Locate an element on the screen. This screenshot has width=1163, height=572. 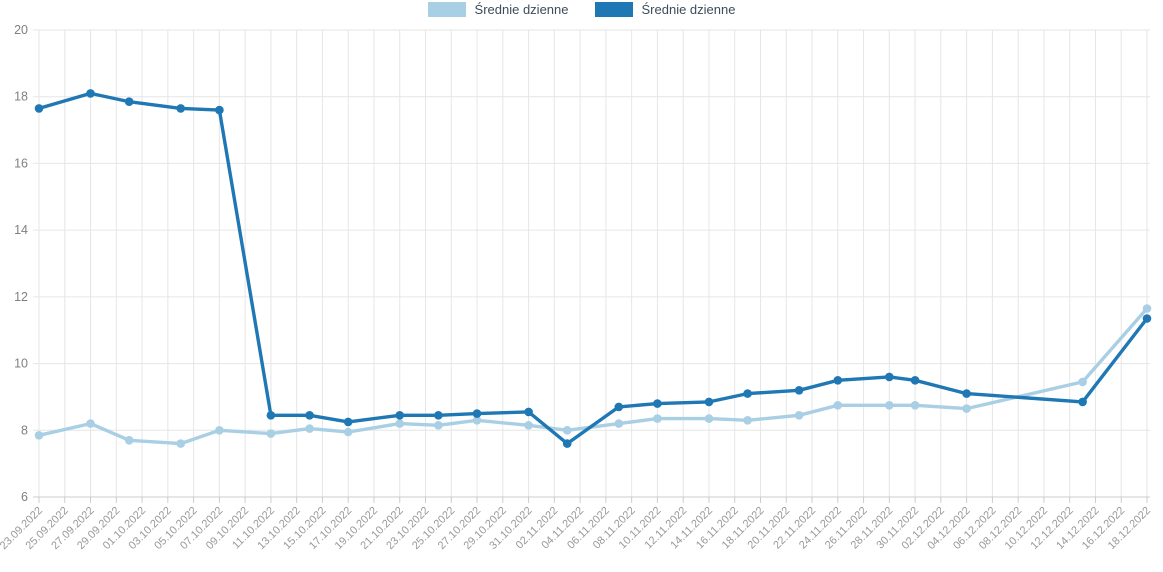
y-tick-label: 12 is located at coordinates (21, 297).